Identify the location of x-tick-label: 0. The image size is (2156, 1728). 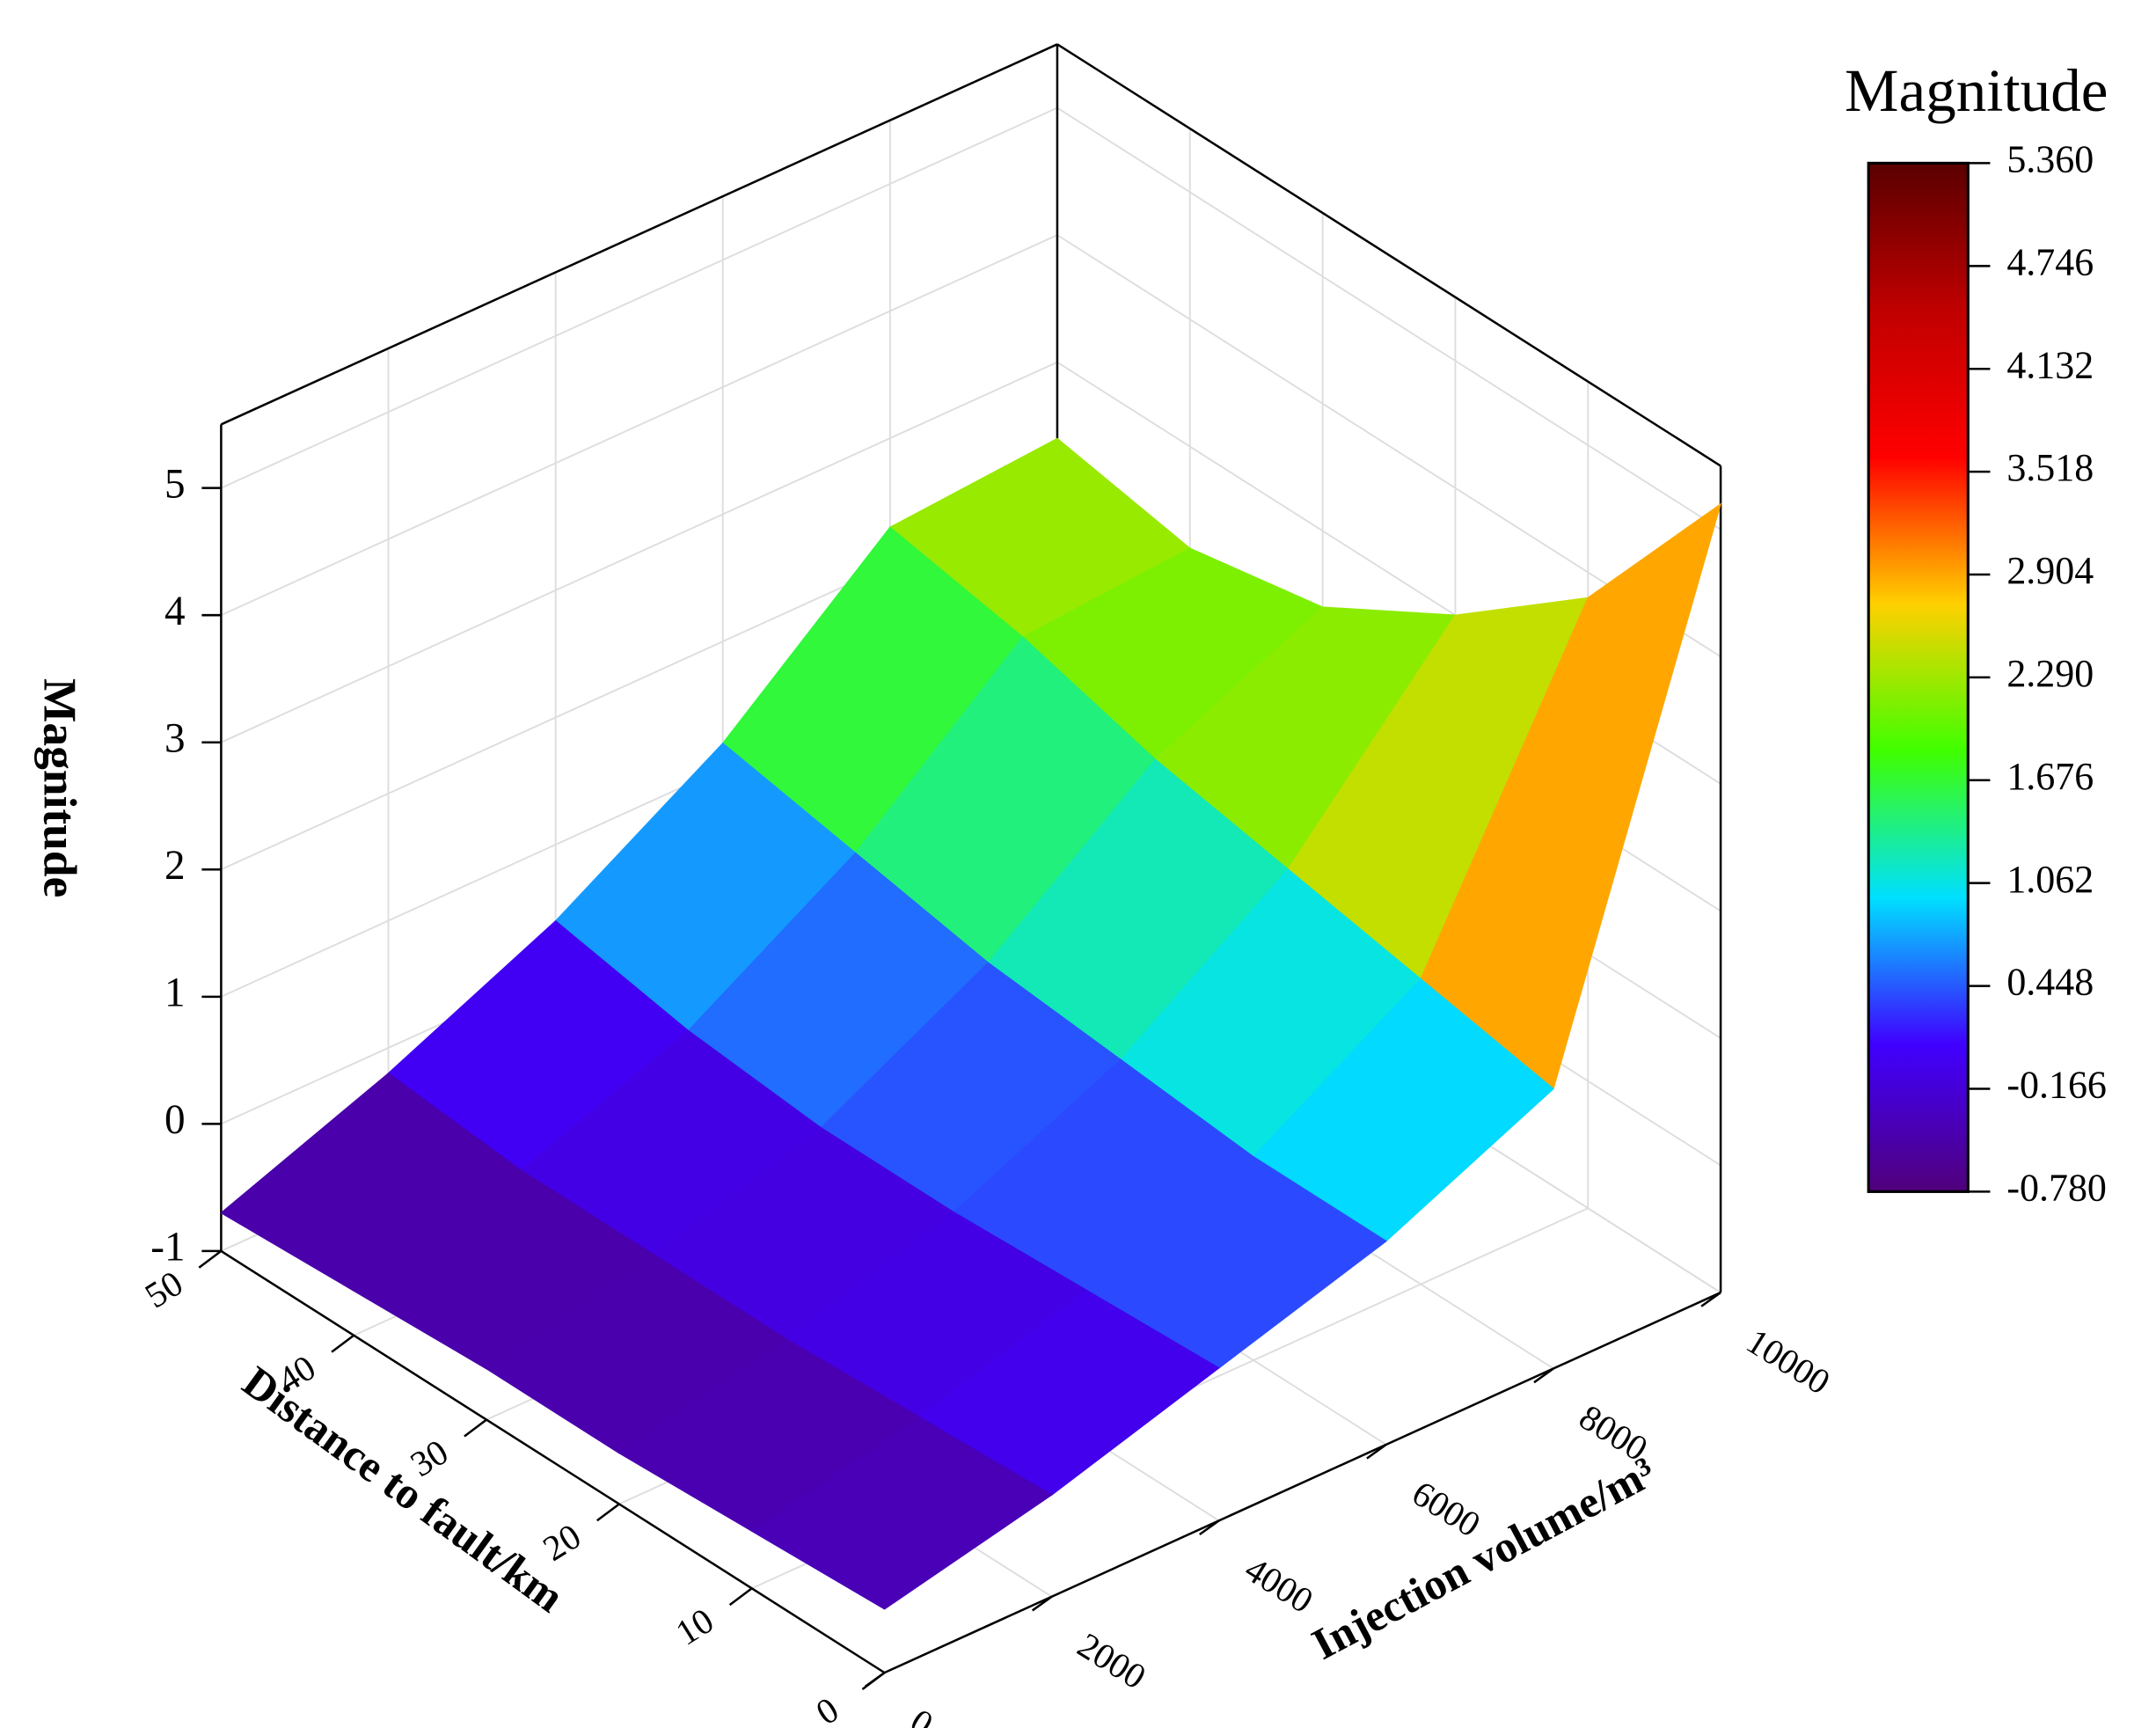
(827, 1708).